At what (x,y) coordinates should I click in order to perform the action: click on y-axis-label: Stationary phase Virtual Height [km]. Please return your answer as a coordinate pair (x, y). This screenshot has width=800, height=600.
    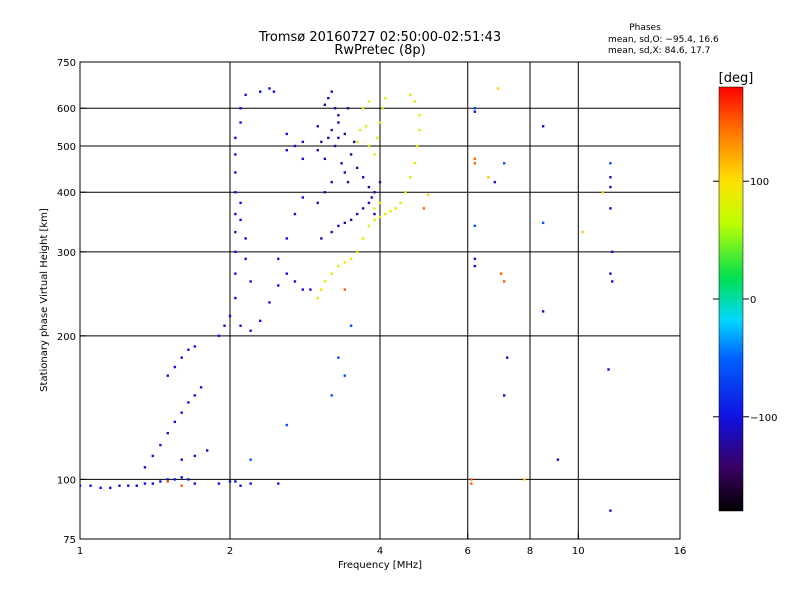
    Looking at the image, I should click on (44, 300).